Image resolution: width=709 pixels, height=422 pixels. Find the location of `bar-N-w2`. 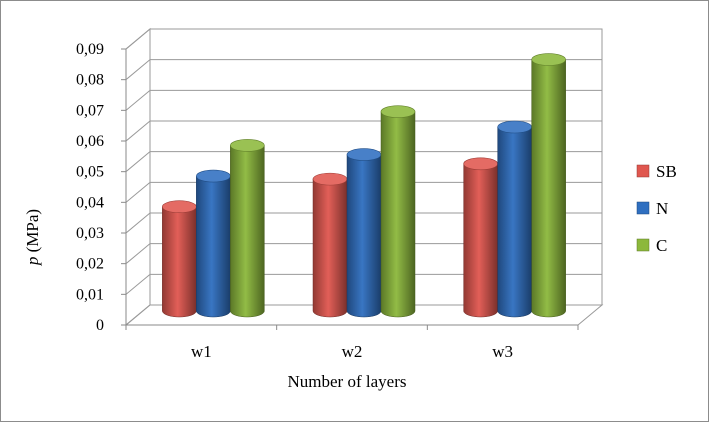

bar-N-w2 is located at coordinates (364, 233).